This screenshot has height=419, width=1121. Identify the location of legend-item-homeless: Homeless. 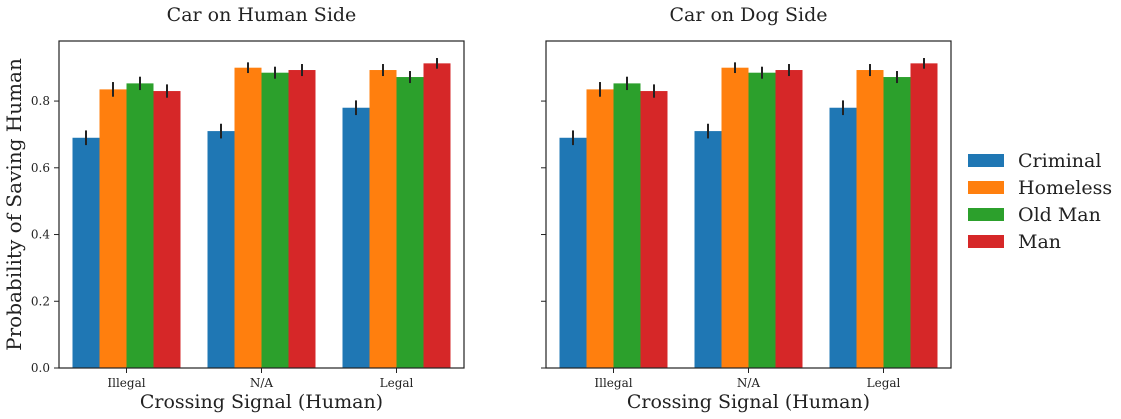
(1040, 188).